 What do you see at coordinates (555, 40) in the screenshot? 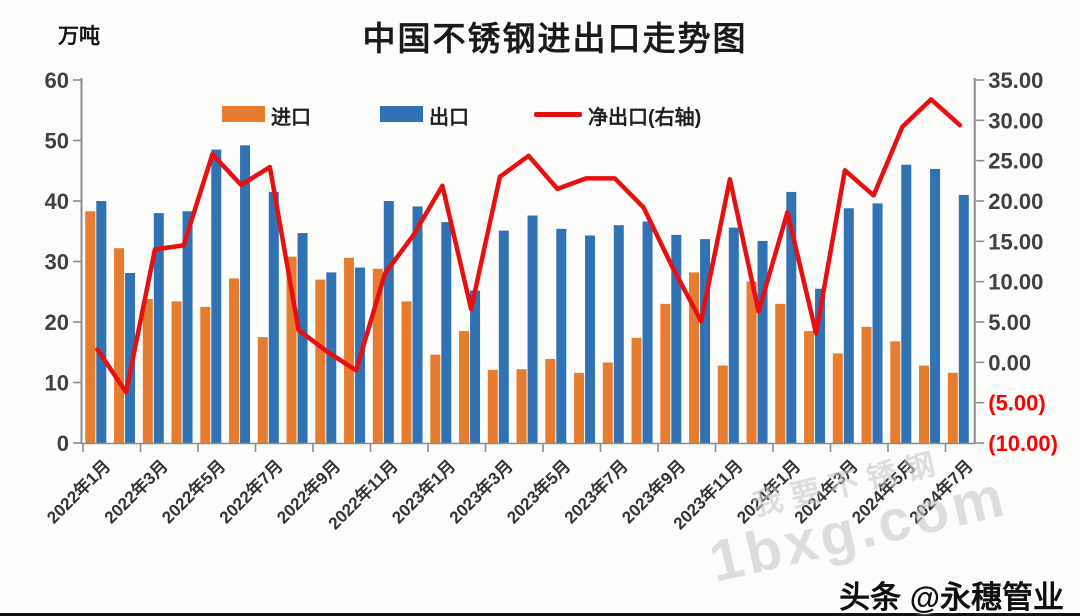
I see `chart-title: 中国不锈钢进出口走势图` at bounding box center [555, 40].